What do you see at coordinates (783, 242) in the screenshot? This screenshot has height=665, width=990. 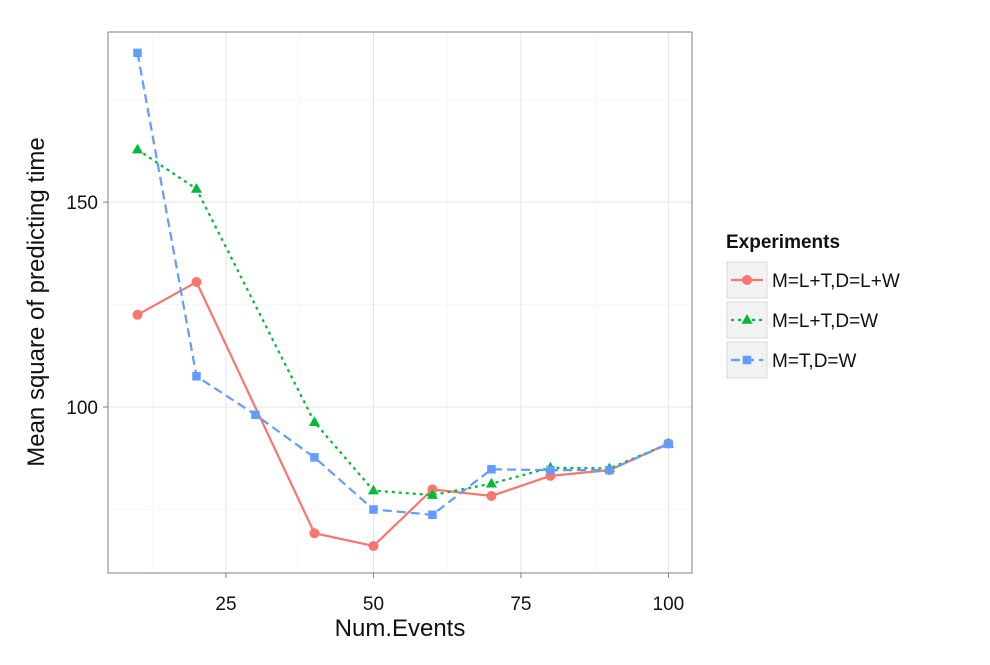 I see `legend-title: Experiments` at bounding box center [783, 242].